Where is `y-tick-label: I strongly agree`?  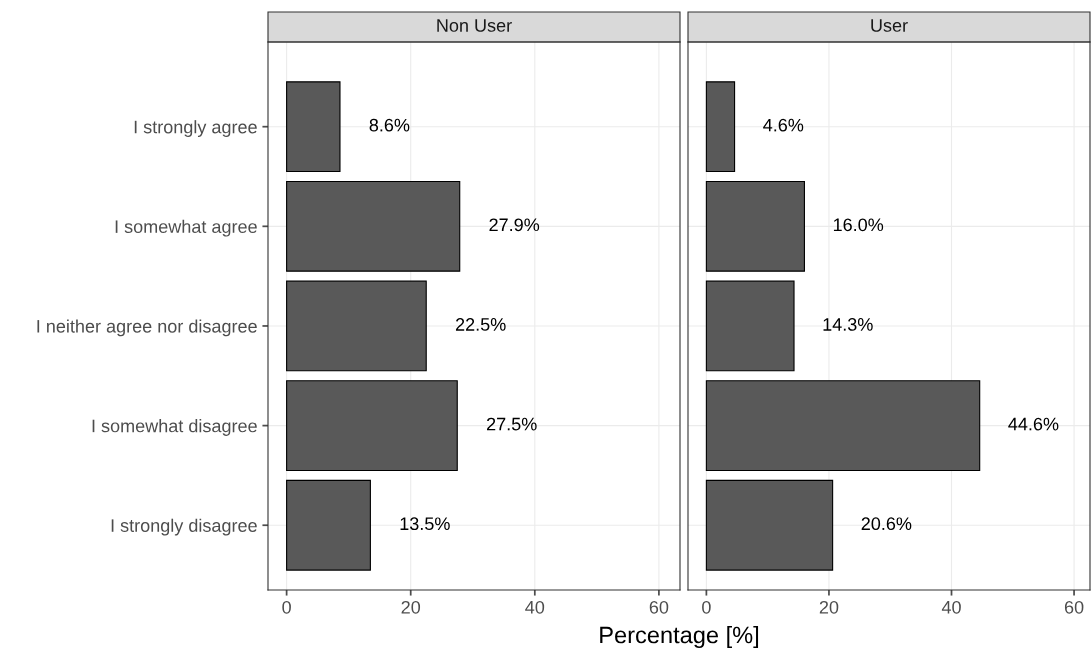 y-tick-label: I strongly agree is located at coordinates (195, 128).